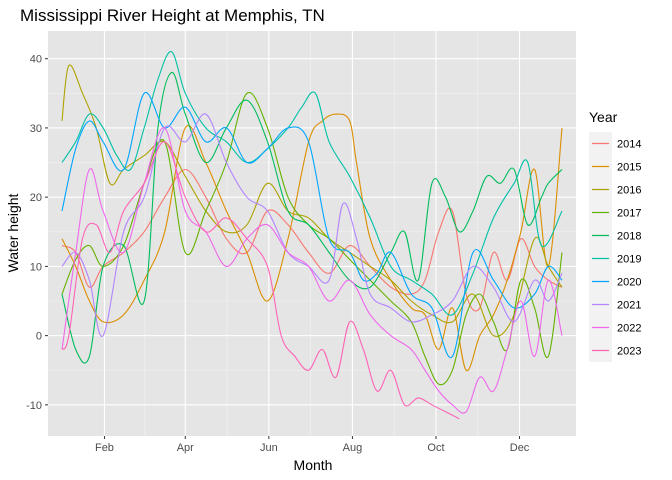 The height and width of the screenshot is (480, 672). Describe the element at coordinates (629, 306) in the screenshot. I see `legend-label-2021: 2021` at that location.